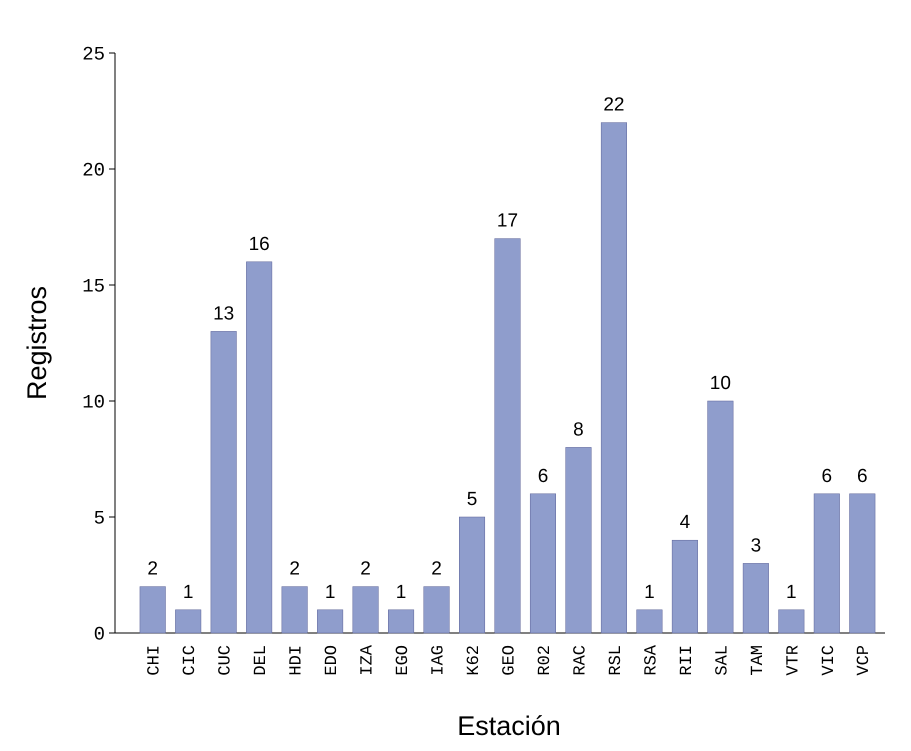 The height and width of the screenshot is (751, 911). What do you see at coordinates (614, 105) in the screenshot?
I see `data-label: 22` at bounding box center [614, 105].